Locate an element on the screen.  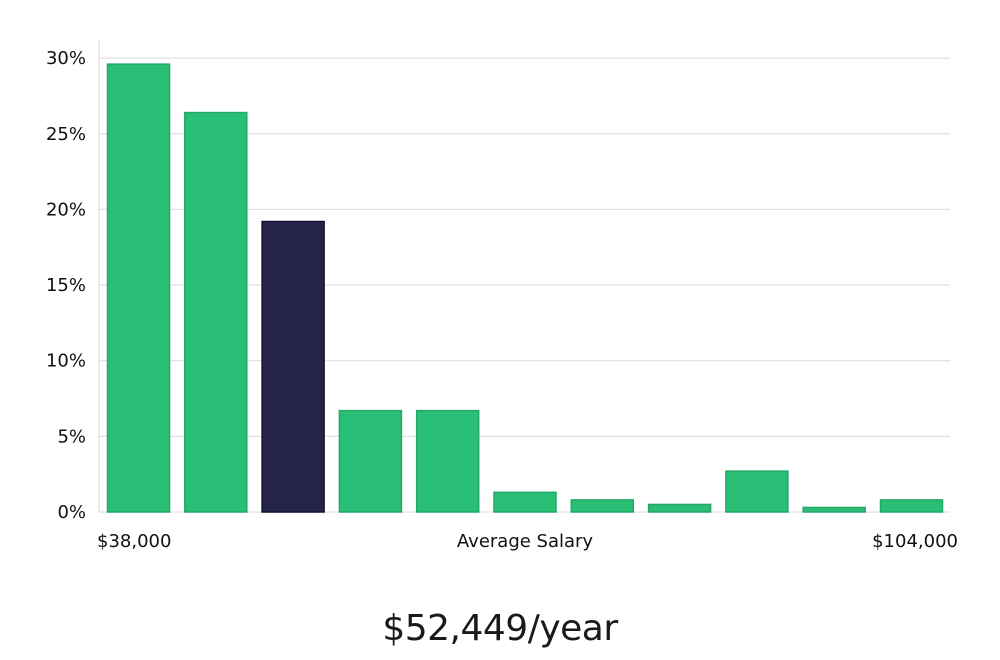
y-tick-label: 25% is located at coordinates (66, 134).